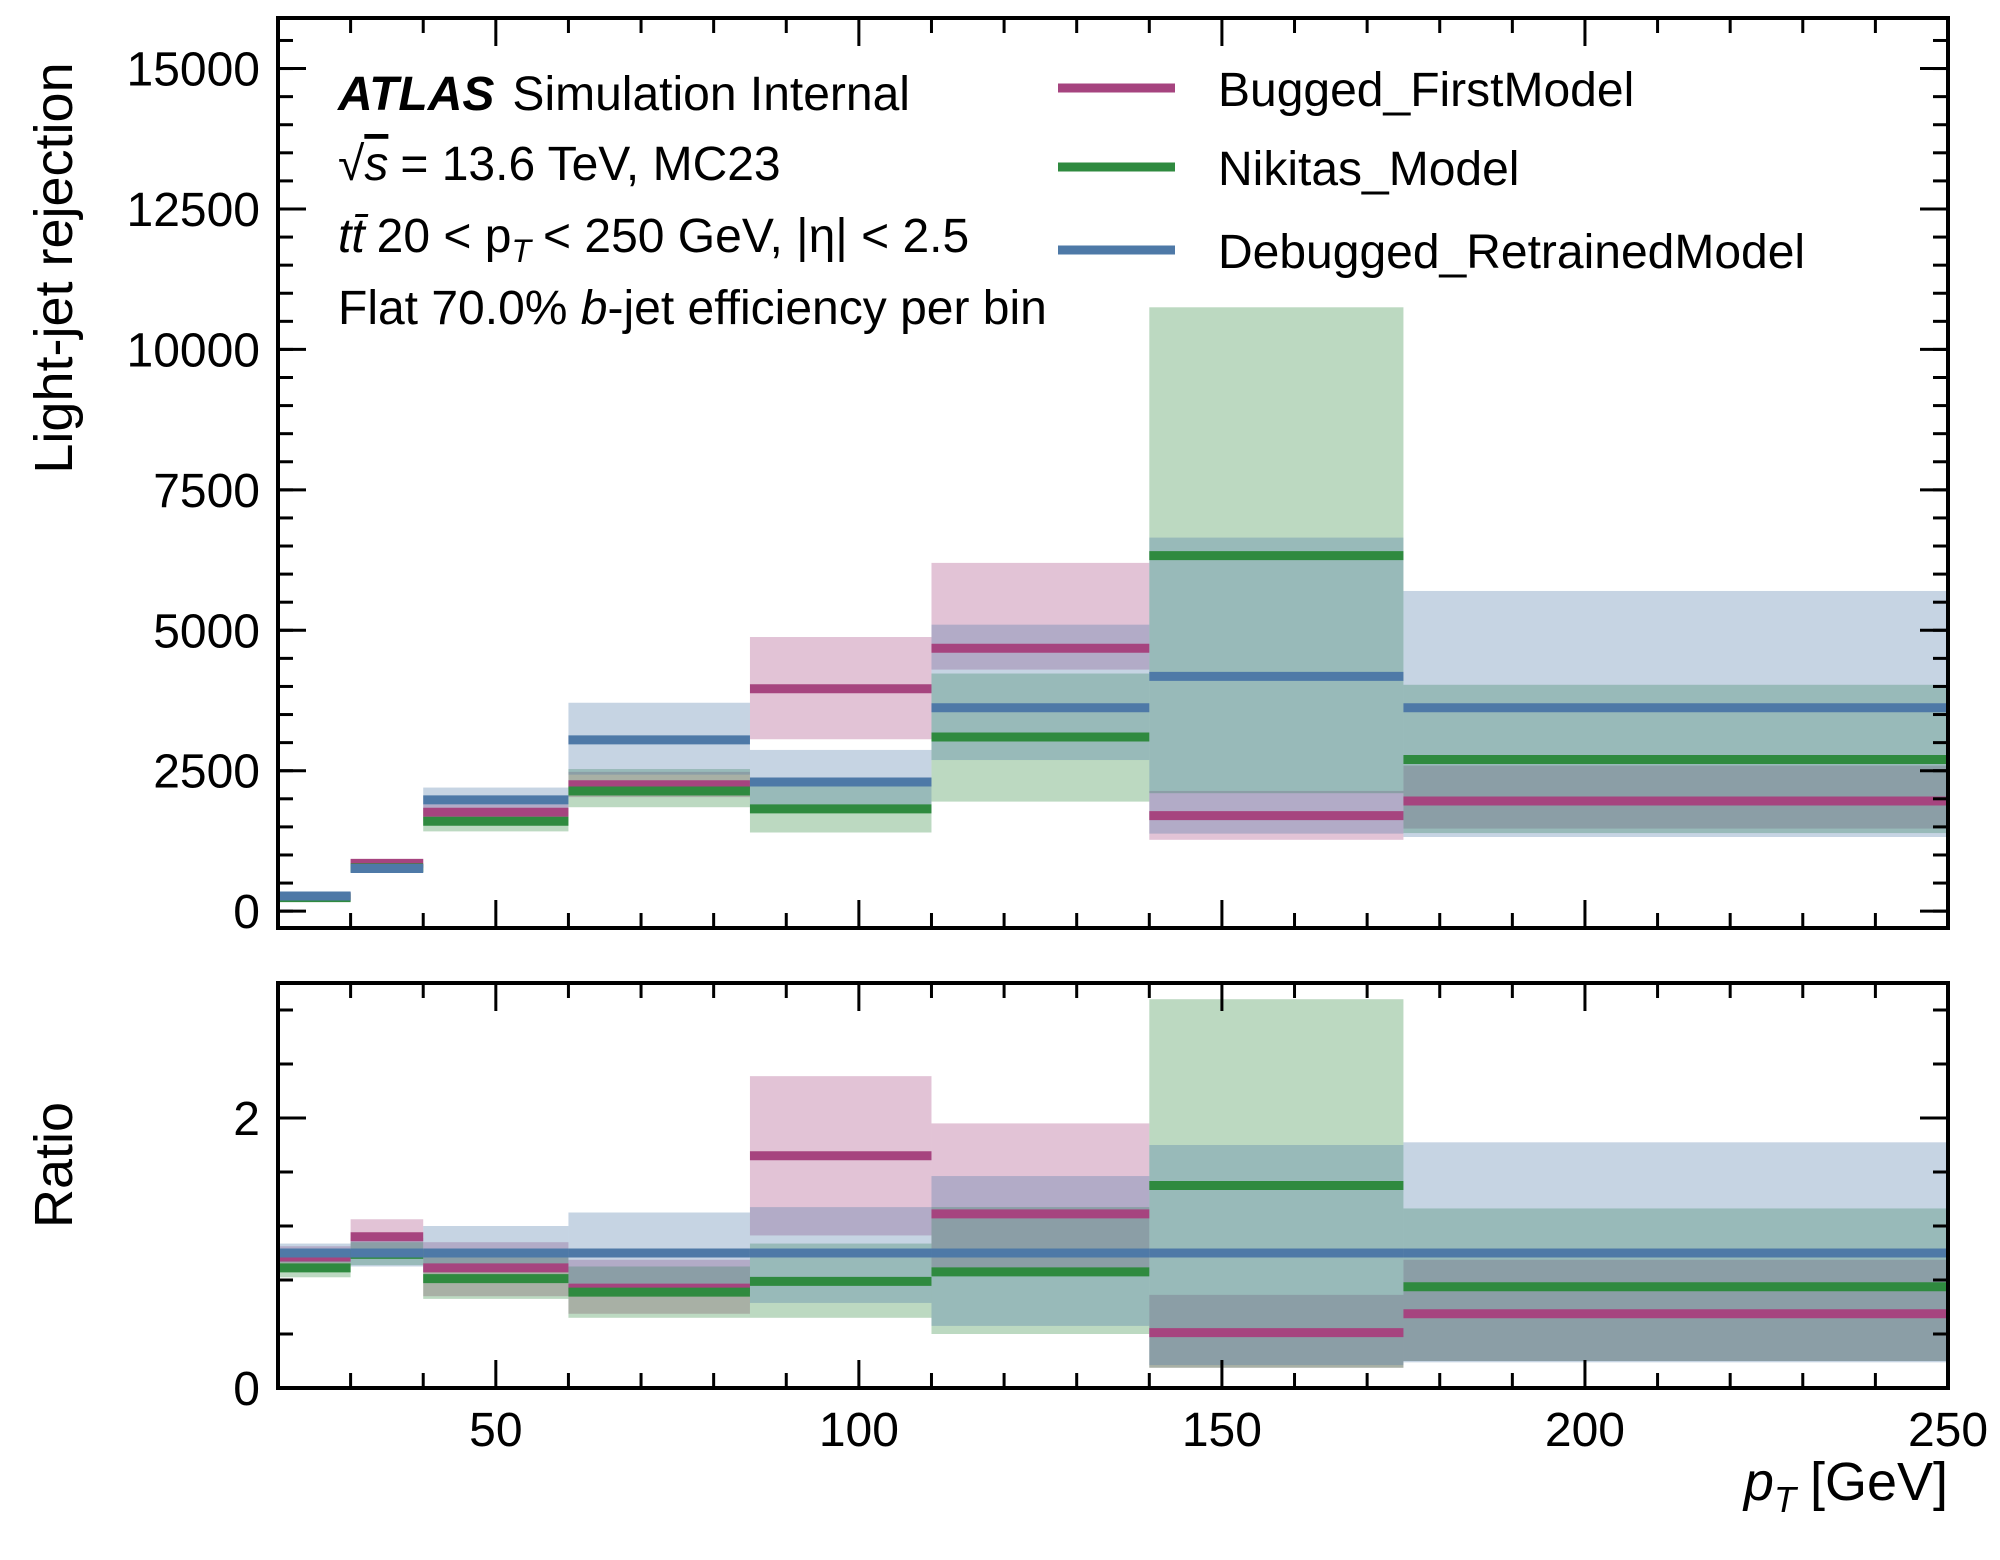 Image resolution: width=2000 pixels, height=1560 pixels. What do you see at coordinates (1786, 1499) in the screenshot?
I see `x-axis-sub: T` at bounding box center [1786, 1499].